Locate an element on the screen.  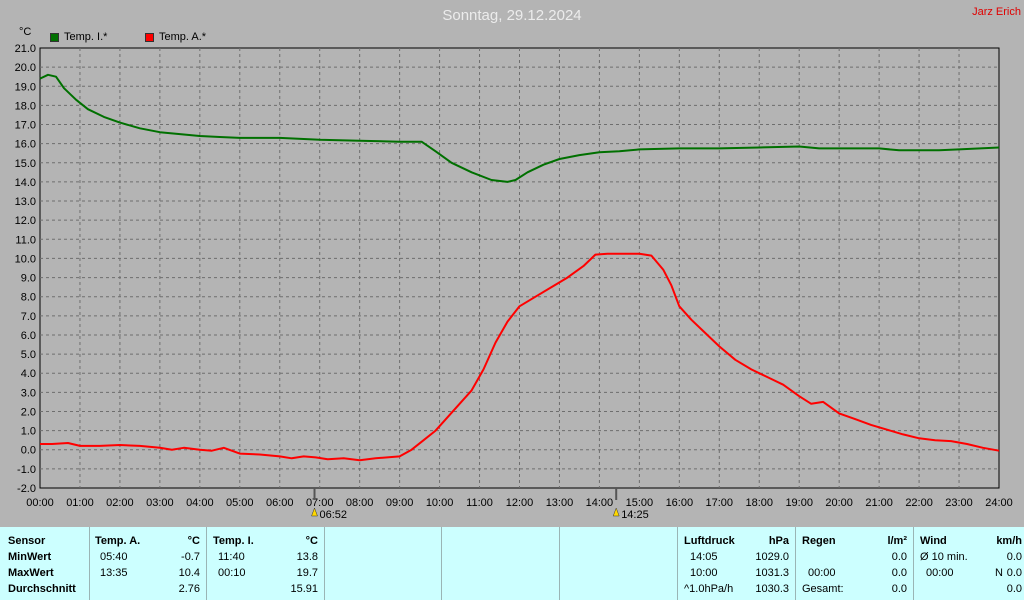
temp-a-header: Temp. A. is located at coordinates (118, 541).